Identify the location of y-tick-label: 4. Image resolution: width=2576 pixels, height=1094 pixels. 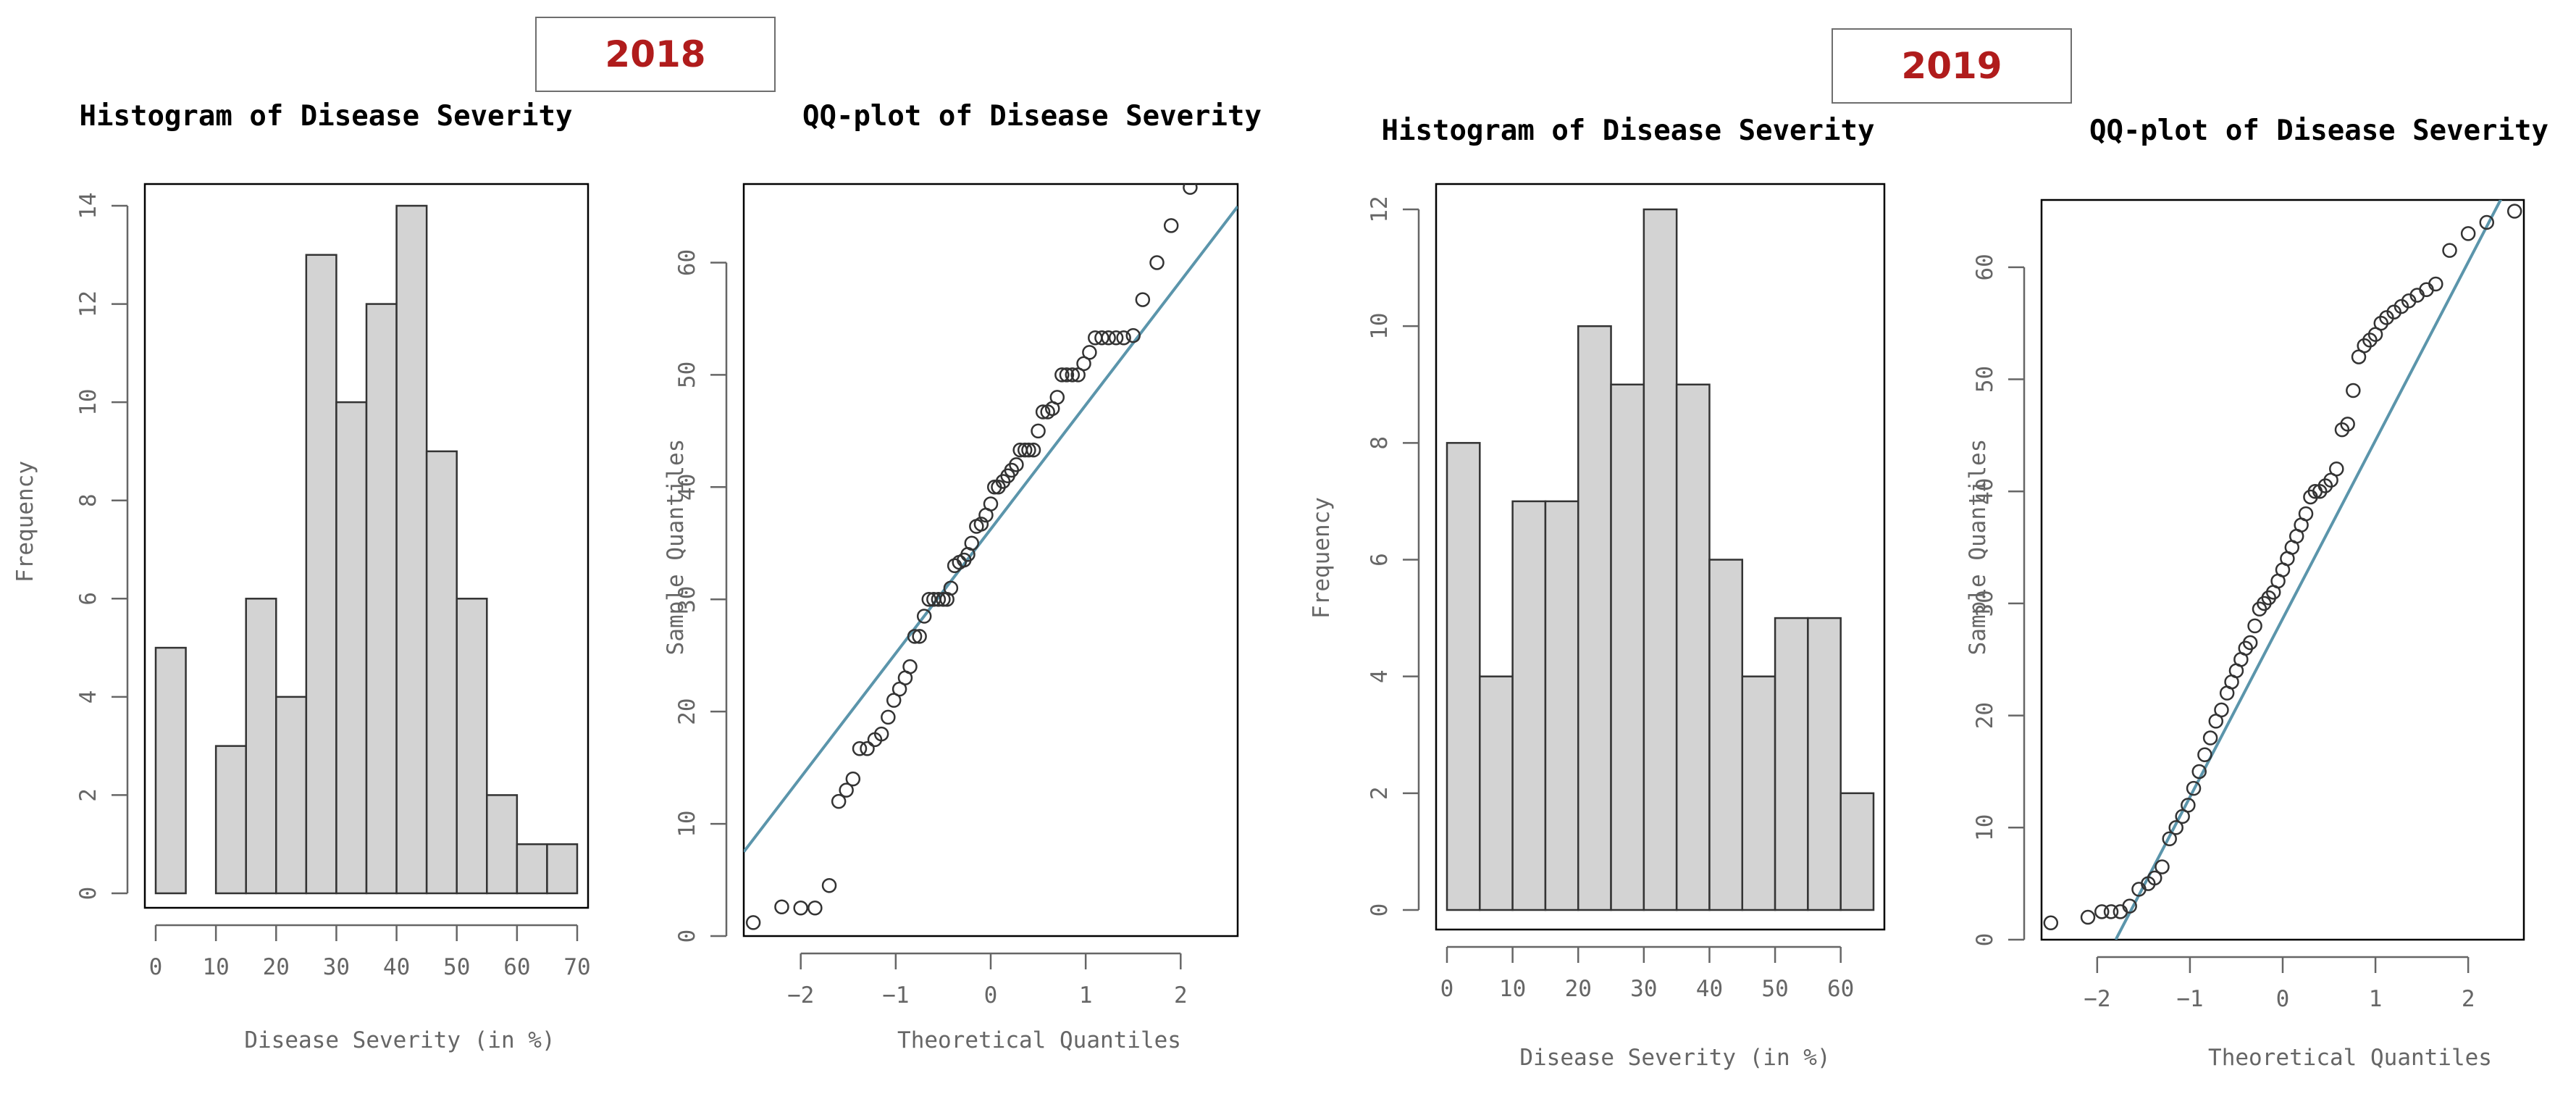
(1380, 676).